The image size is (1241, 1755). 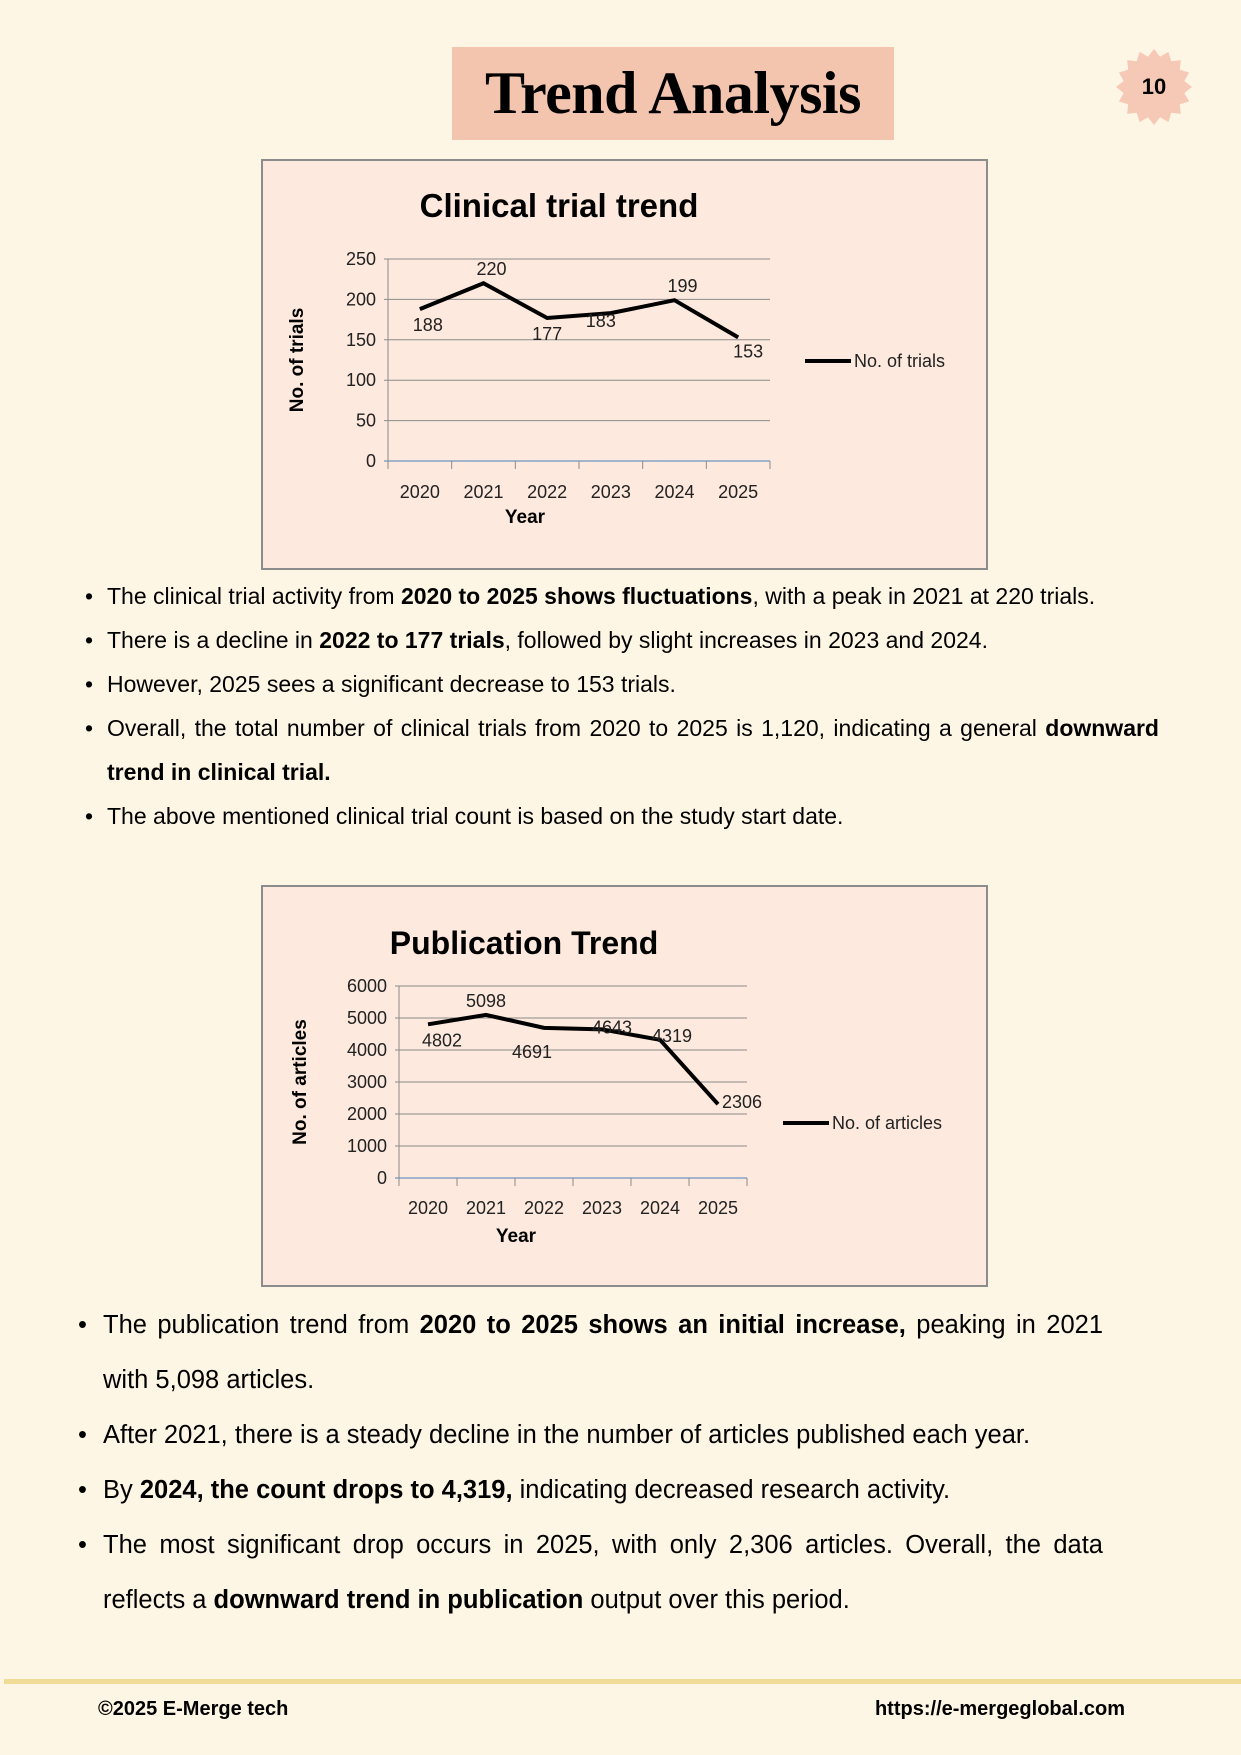 What do you see at coordinates (924, 596) in the screenshot?
I see `text: , with a peak in 2021 at 220 trials.` at bounding box center [924, 596].